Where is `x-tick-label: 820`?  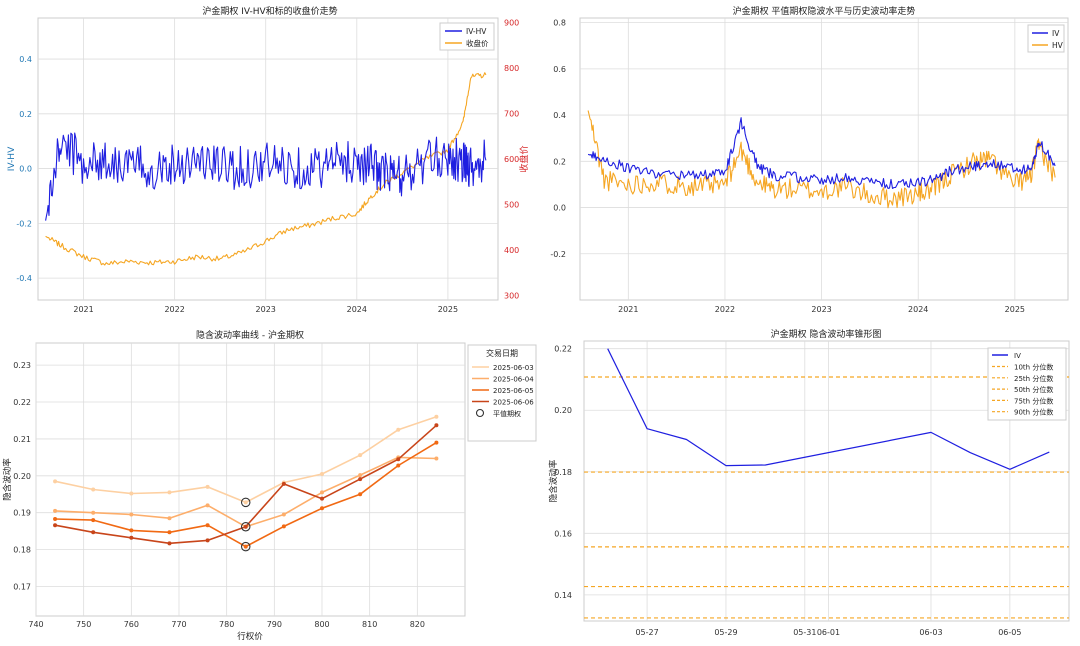
x-tick-label: 820 is located at coordinates (417, 624).